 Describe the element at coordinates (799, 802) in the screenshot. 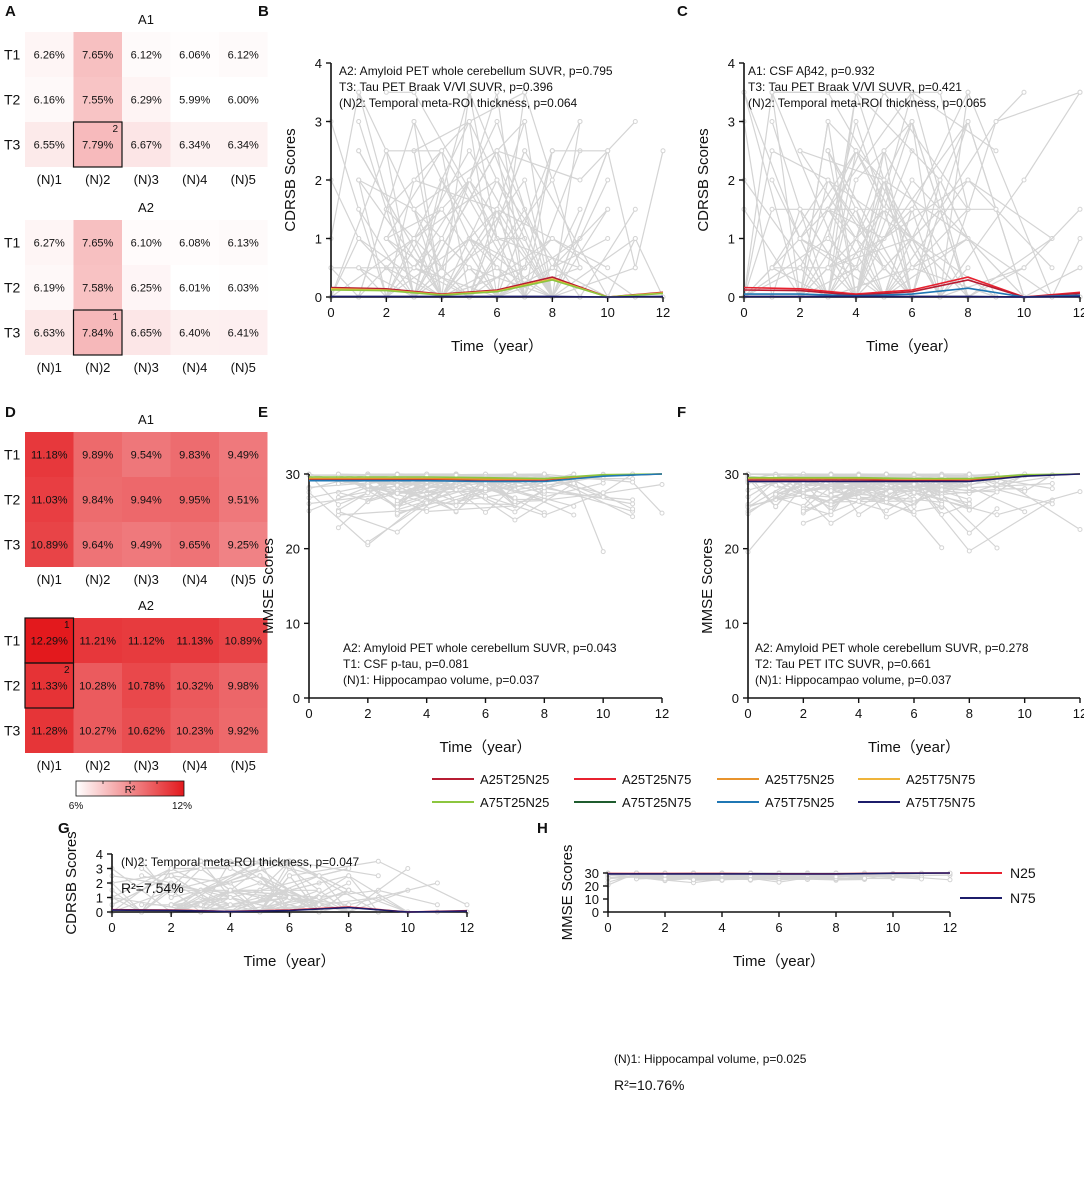

I see `legend-label: A75T75N25` at that location.